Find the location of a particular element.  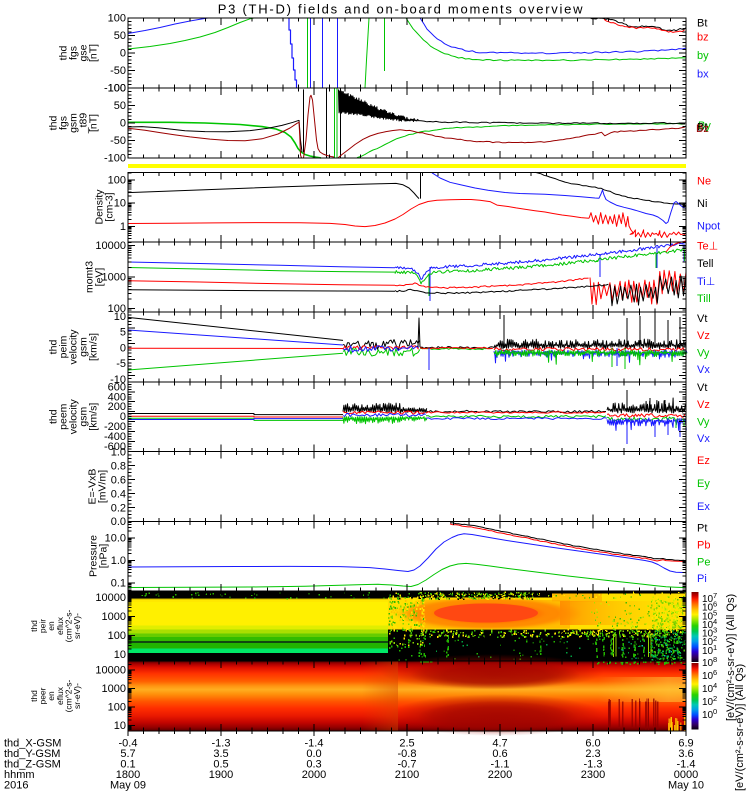

svg-text: -1.3 is located at coordinates (593, 765).